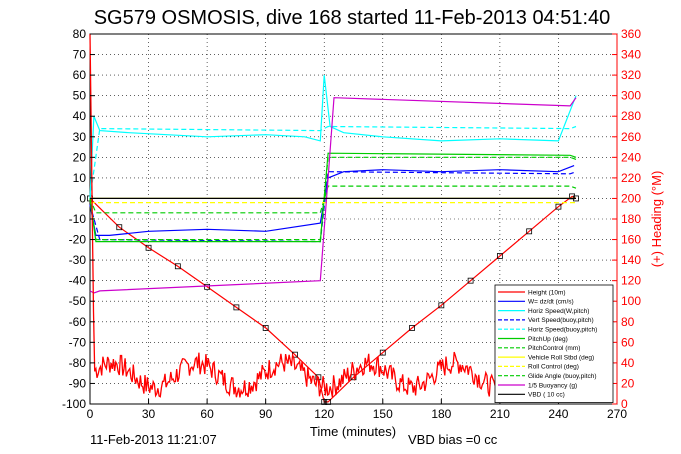 The width and height of the screenshot is (681, 454). What do you see at coordinates (631, 116) in the screenshot?
I see `y-right-tick-label: 280` at bounding box center [631, 116].